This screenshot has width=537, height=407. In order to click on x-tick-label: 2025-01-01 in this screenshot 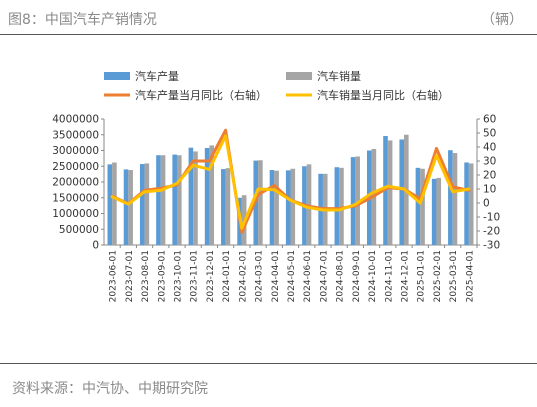, I will do `click(422, 276)`.